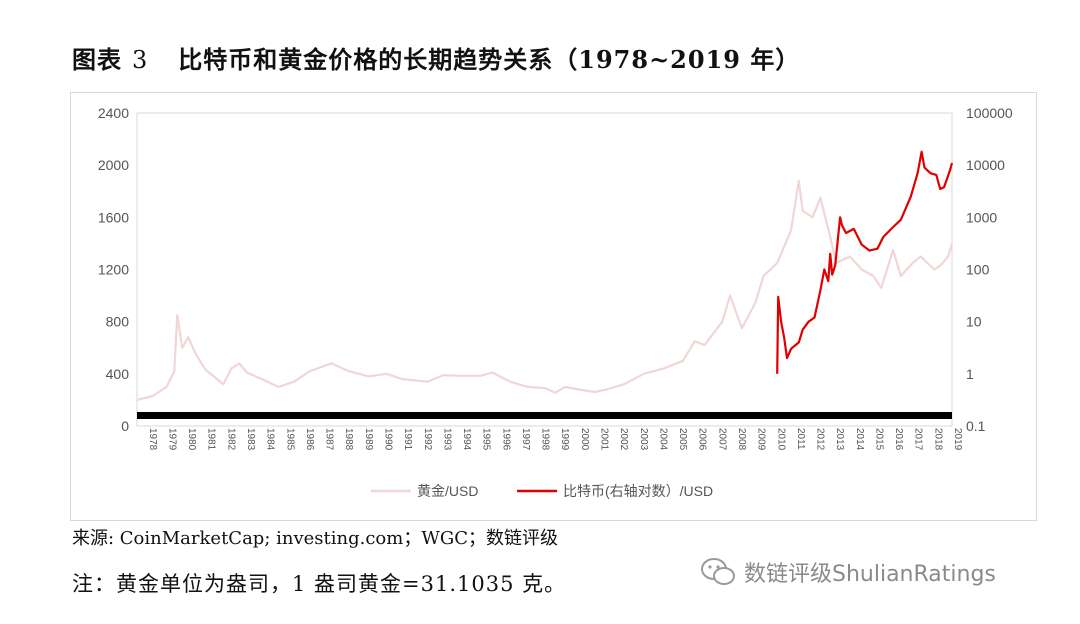  What do you see at coordinates (898, 439) in the screenshot?
I see `x-tick-label: 2016` at bounding box center [898, 439].